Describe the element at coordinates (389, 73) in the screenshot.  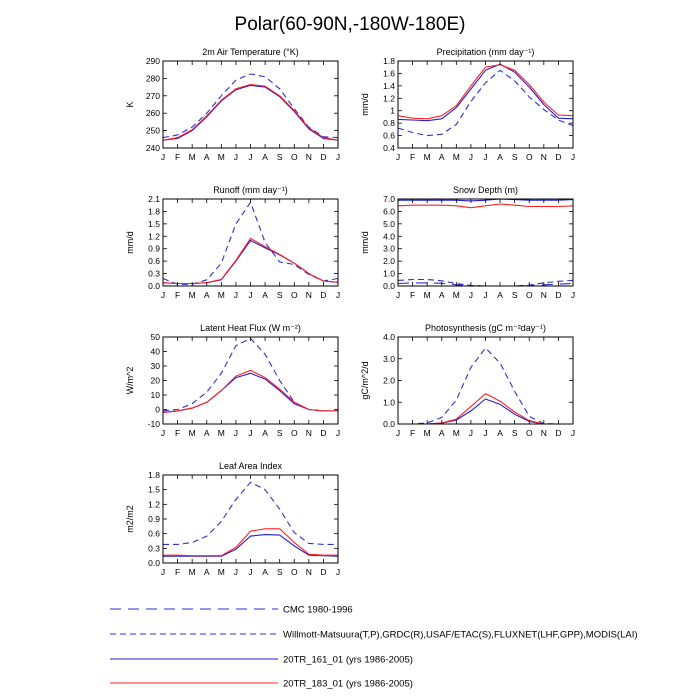
I see `y-tick-label: 1.6` at that location.